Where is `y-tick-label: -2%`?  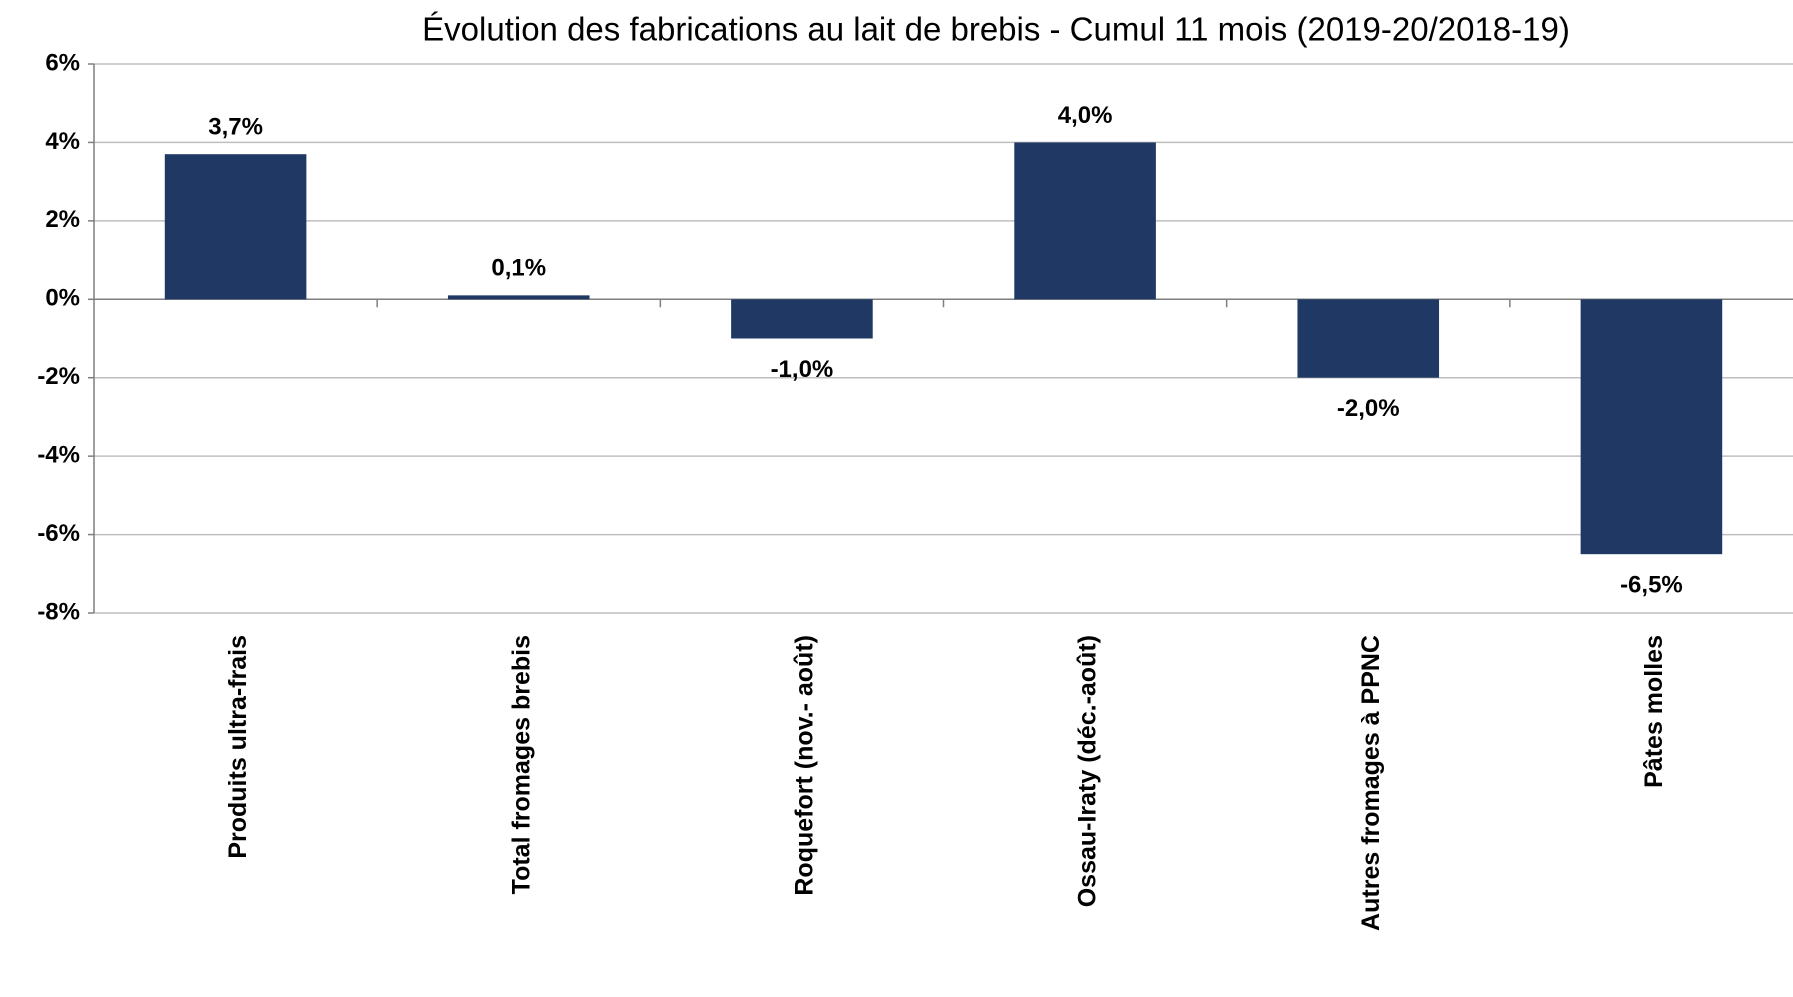
y-tick-label: -2% is located at coordinates (58, 376).